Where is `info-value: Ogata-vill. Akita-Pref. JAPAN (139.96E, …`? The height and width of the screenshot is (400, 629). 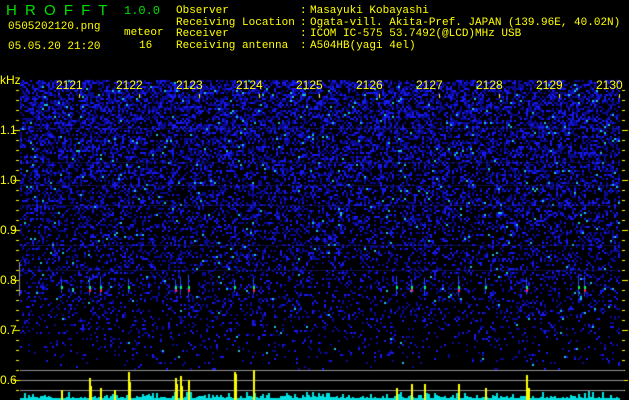
info-value: Ogata-vill. Akita-Pref. JAPAN (139.96E, … is located at coordinates (465, 22).